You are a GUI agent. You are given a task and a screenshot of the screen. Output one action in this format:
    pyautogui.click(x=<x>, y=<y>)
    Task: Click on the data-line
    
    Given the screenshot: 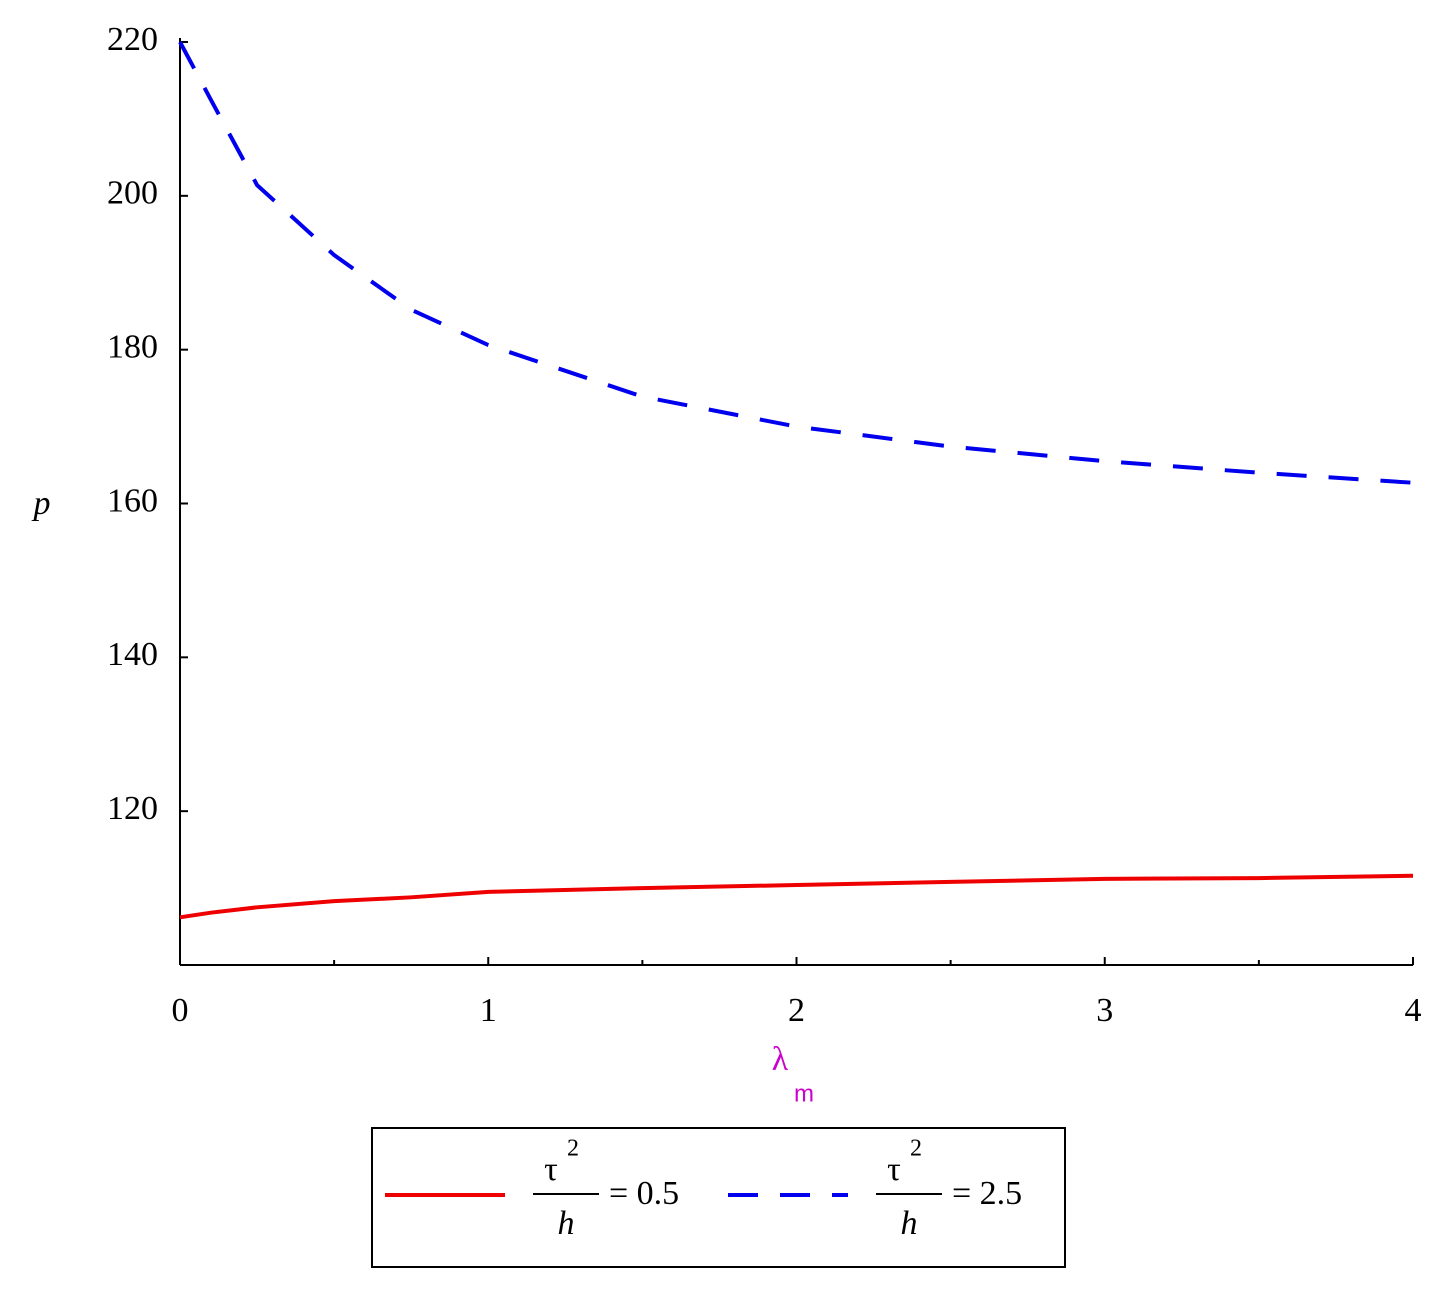 What is the action you would take?
    pyautogui.click(x=796, y=896)
    